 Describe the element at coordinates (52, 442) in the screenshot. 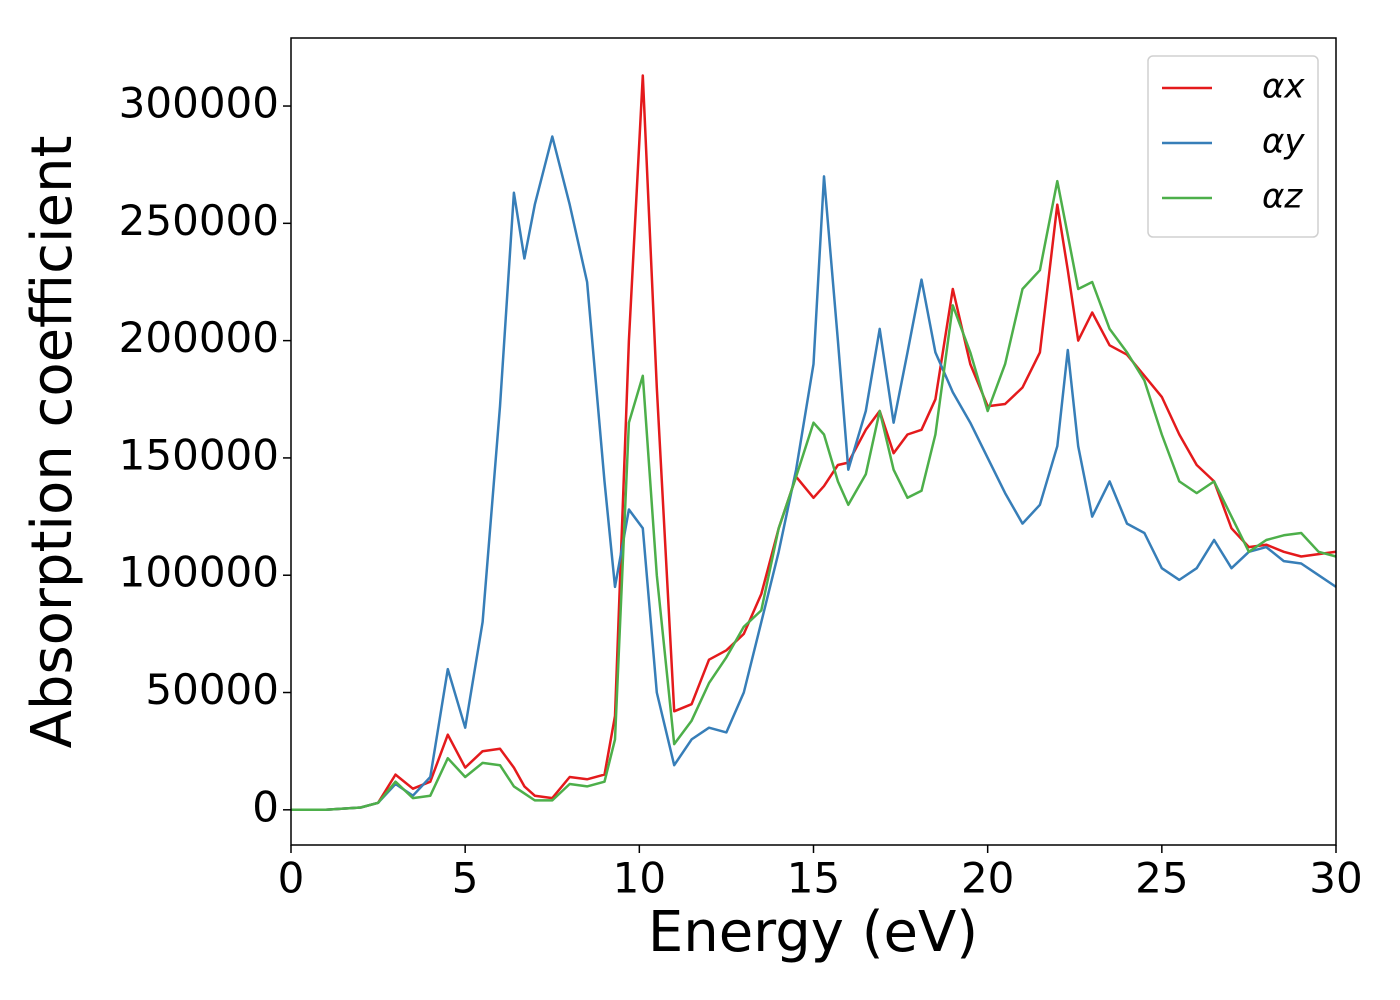

I see `y-axis-label: Absorption coefficient` at that location.